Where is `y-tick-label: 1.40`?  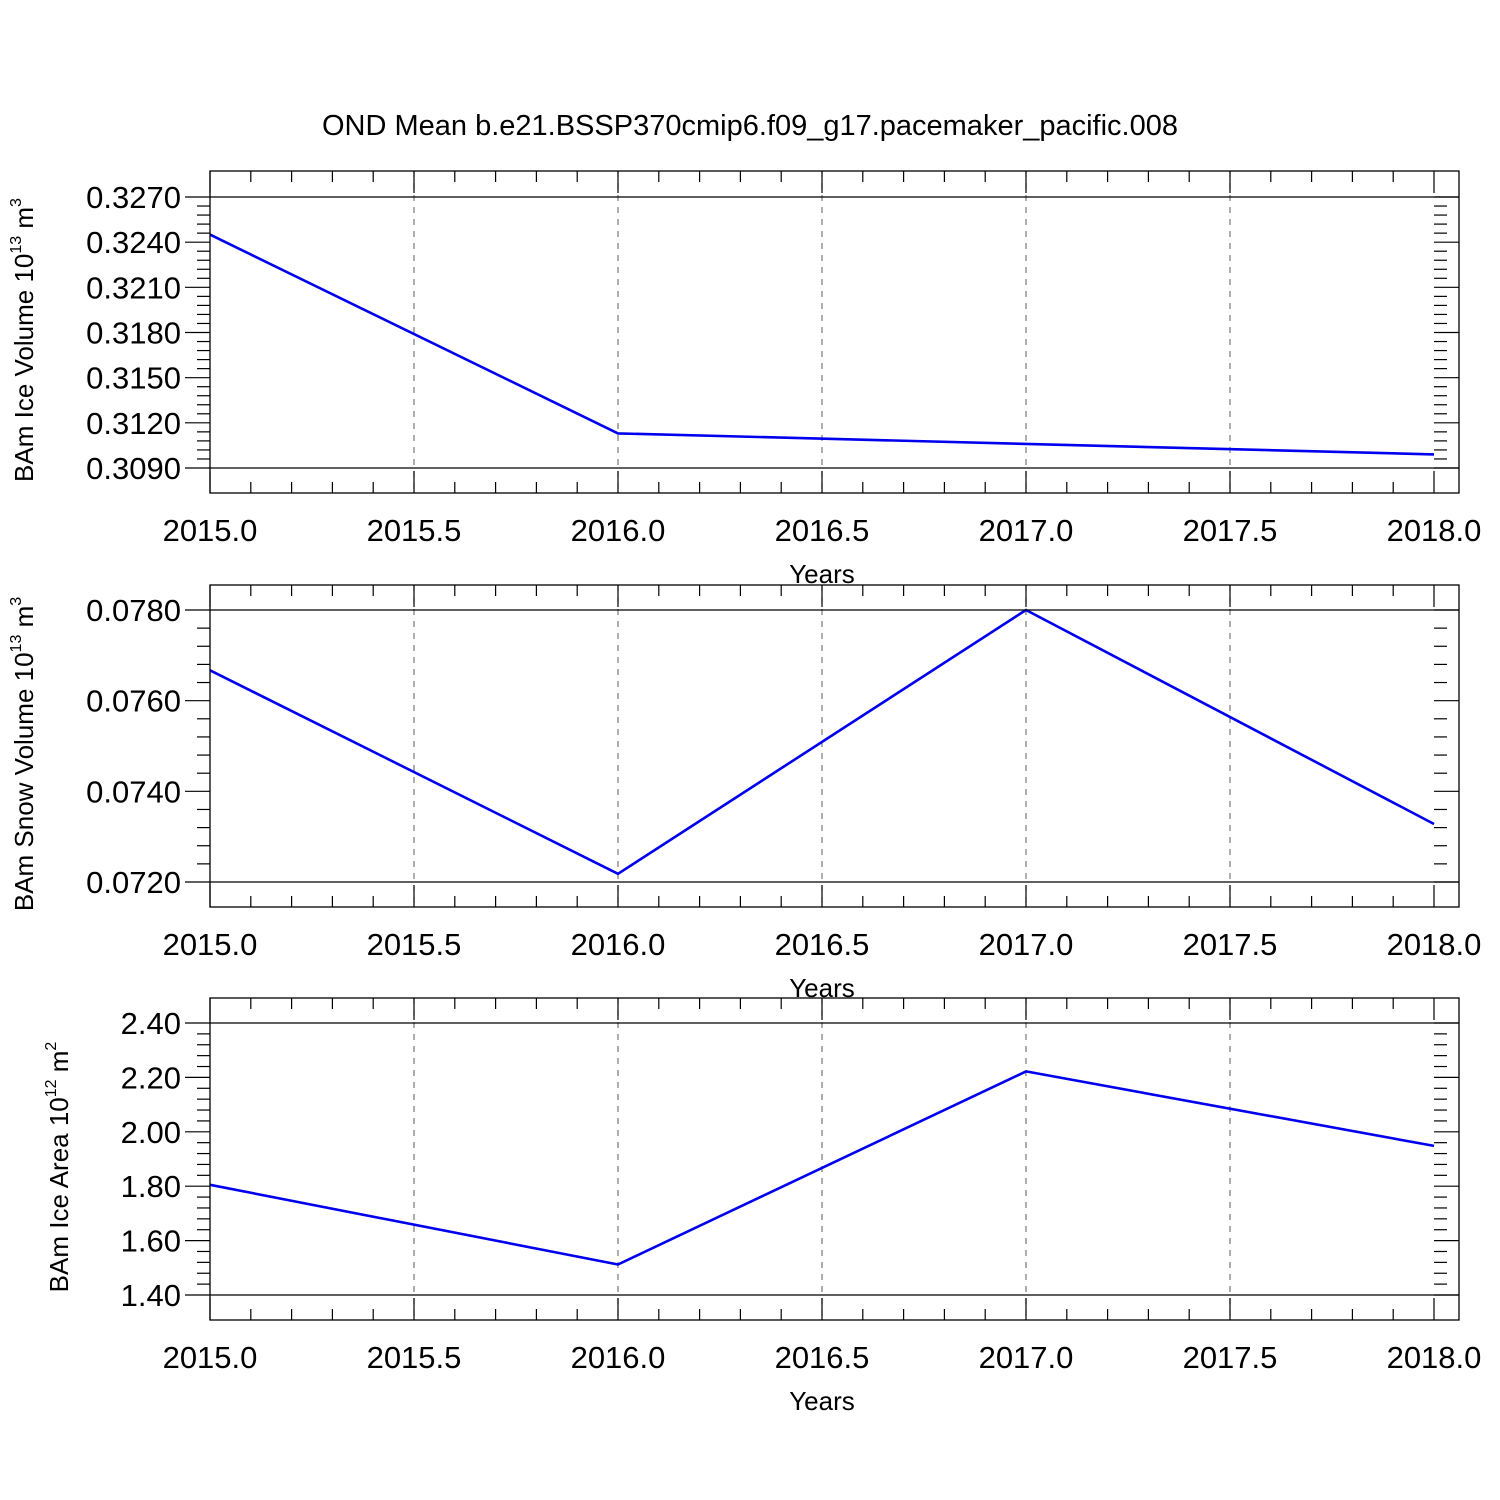 y-tick-label: 1.40 is located at coordinates (151, 1295).